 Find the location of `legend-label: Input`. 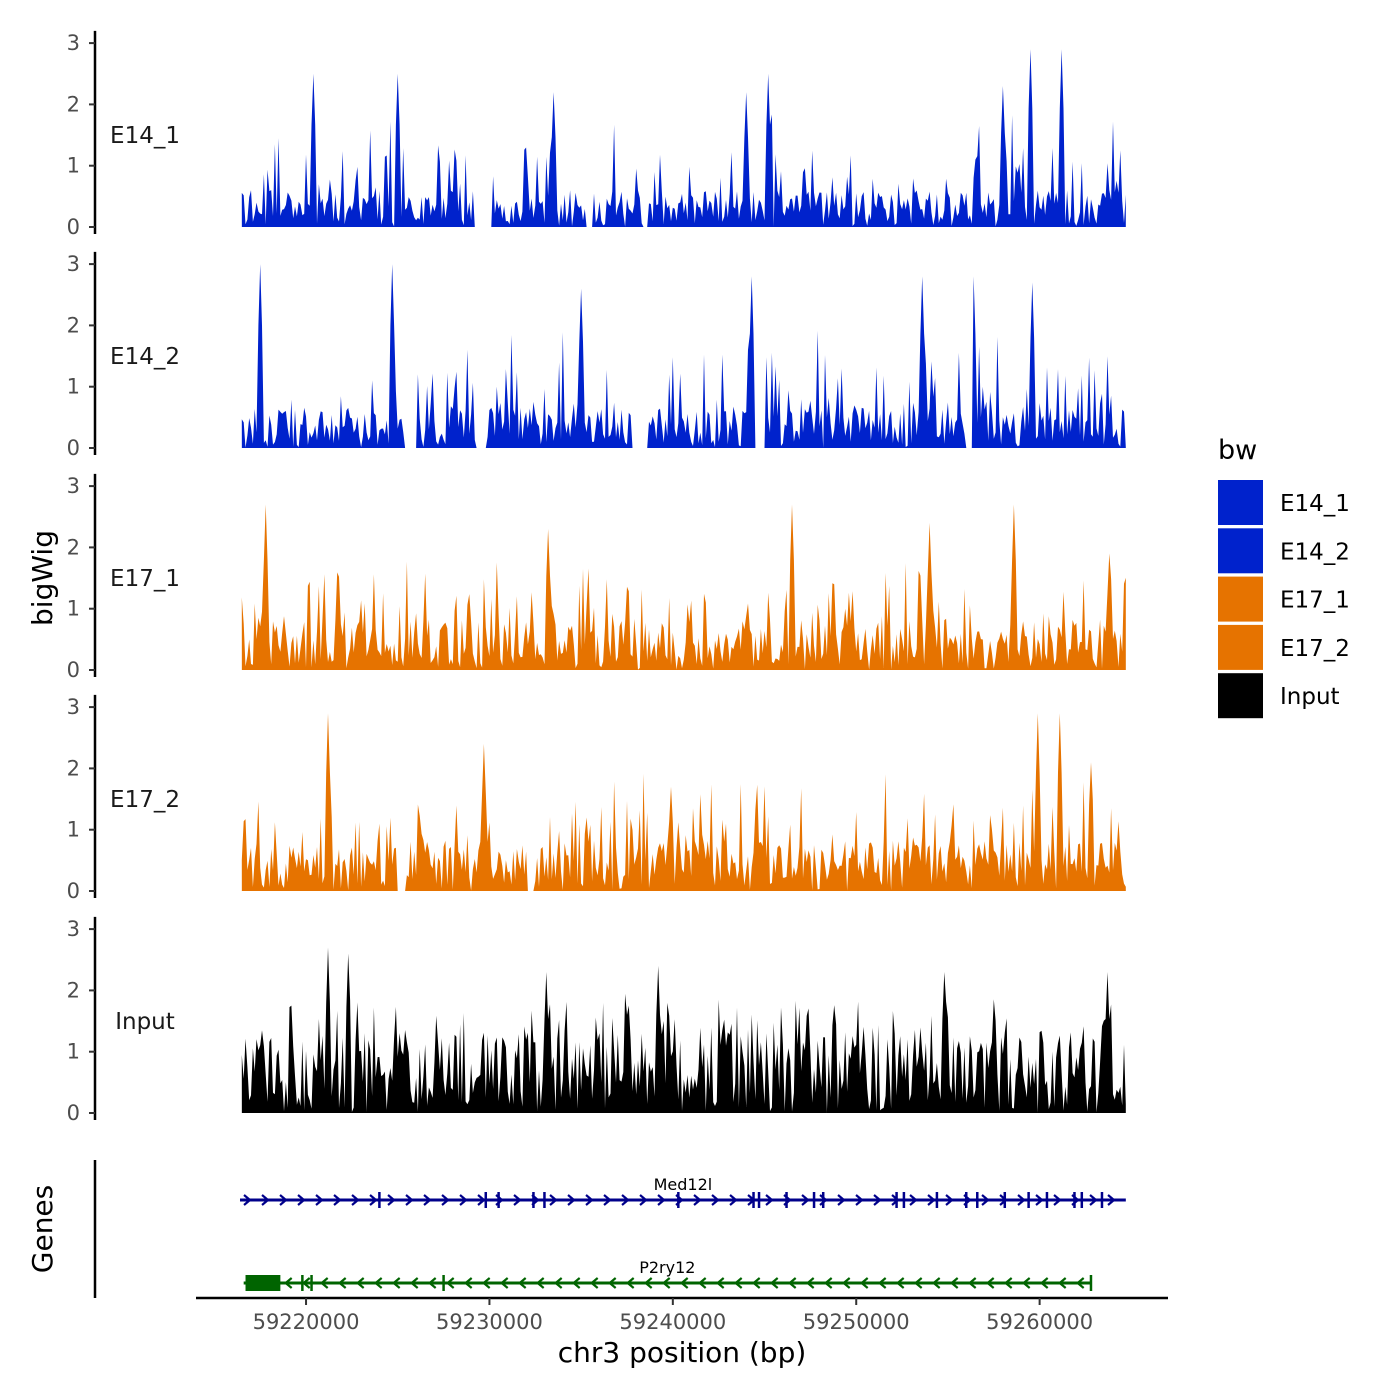

legend-label: Input is located at coordinates (1310, 697).